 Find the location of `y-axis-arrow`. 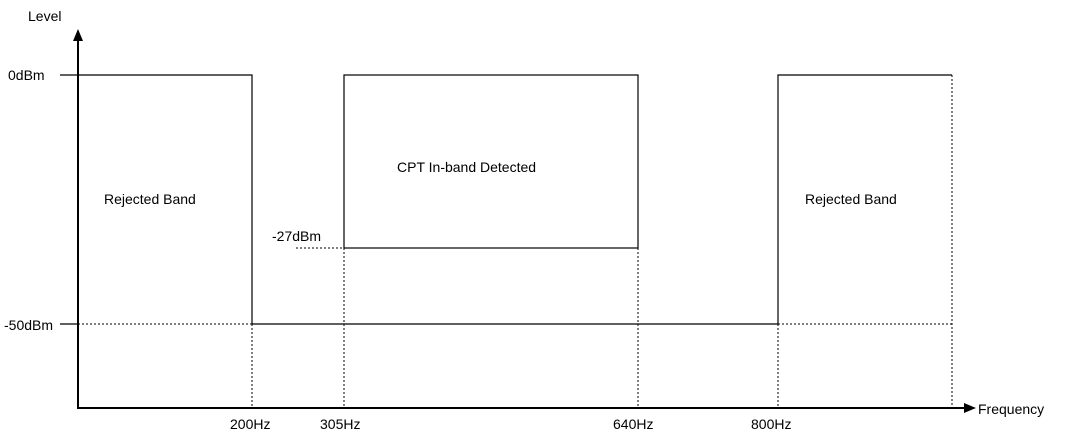

y-axis-arrow is located at coordinates (78, 35).